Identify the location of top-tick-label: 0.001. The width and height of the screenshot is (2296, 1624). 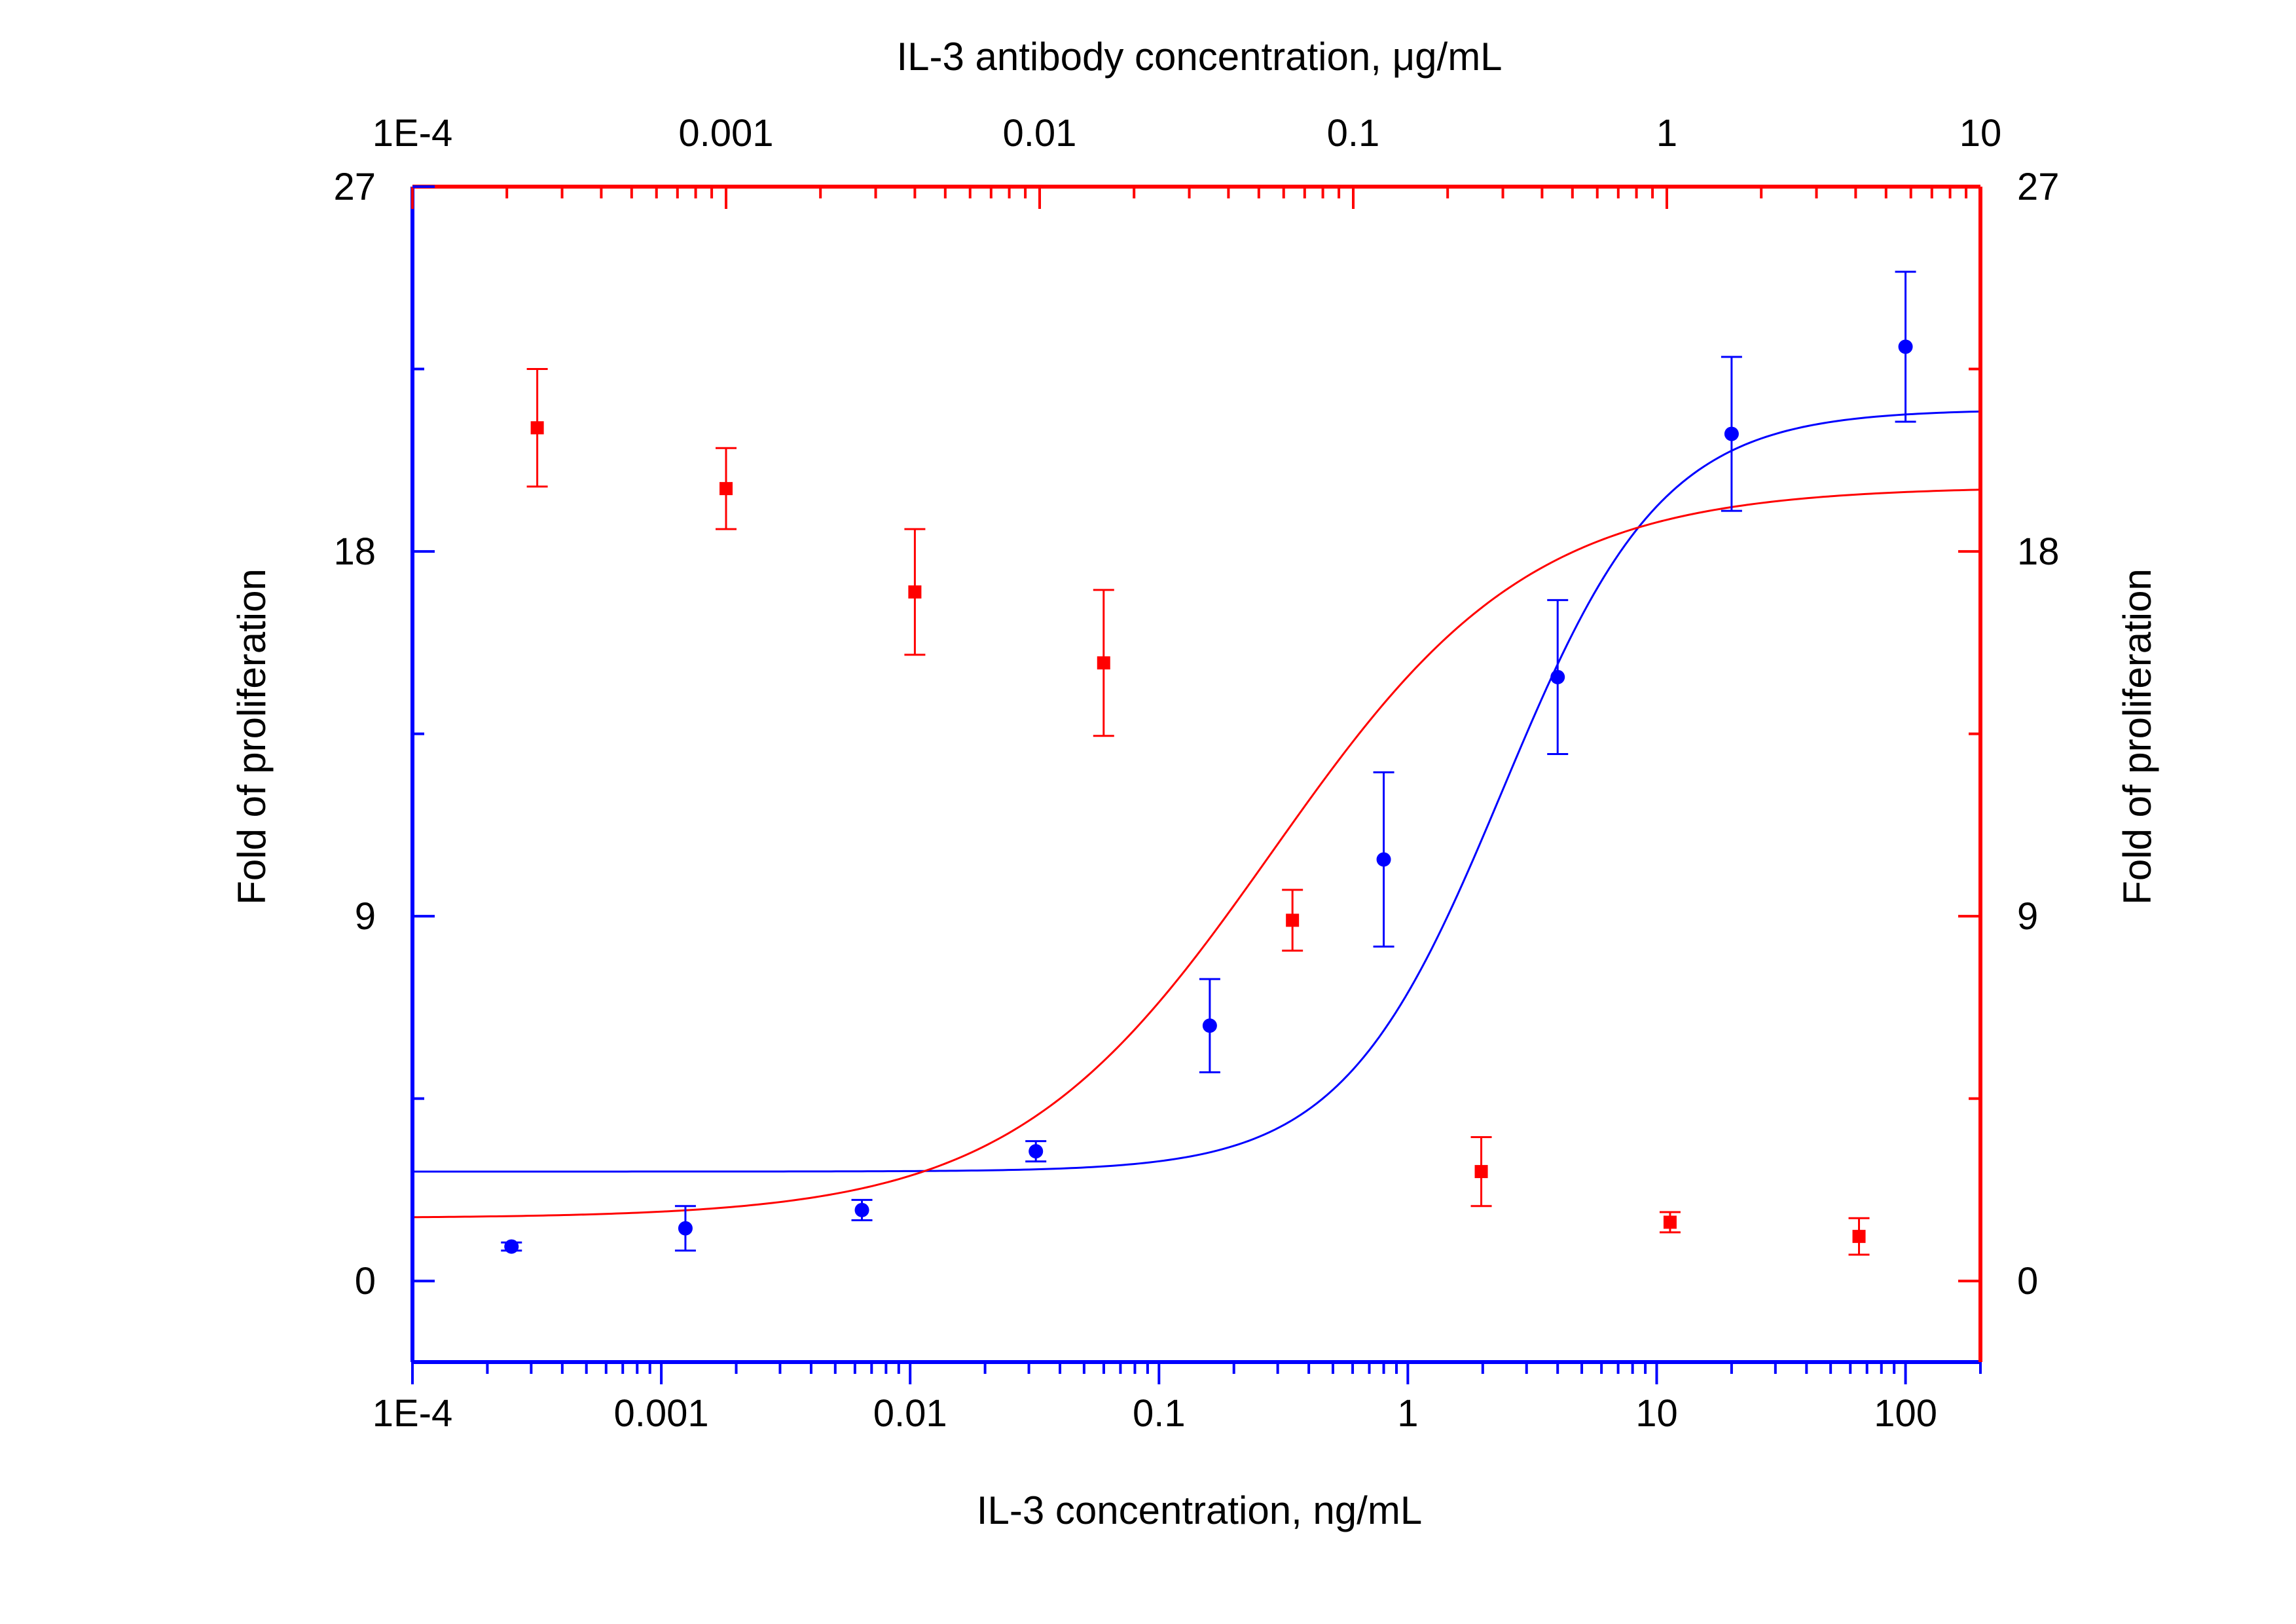
(725, 133).